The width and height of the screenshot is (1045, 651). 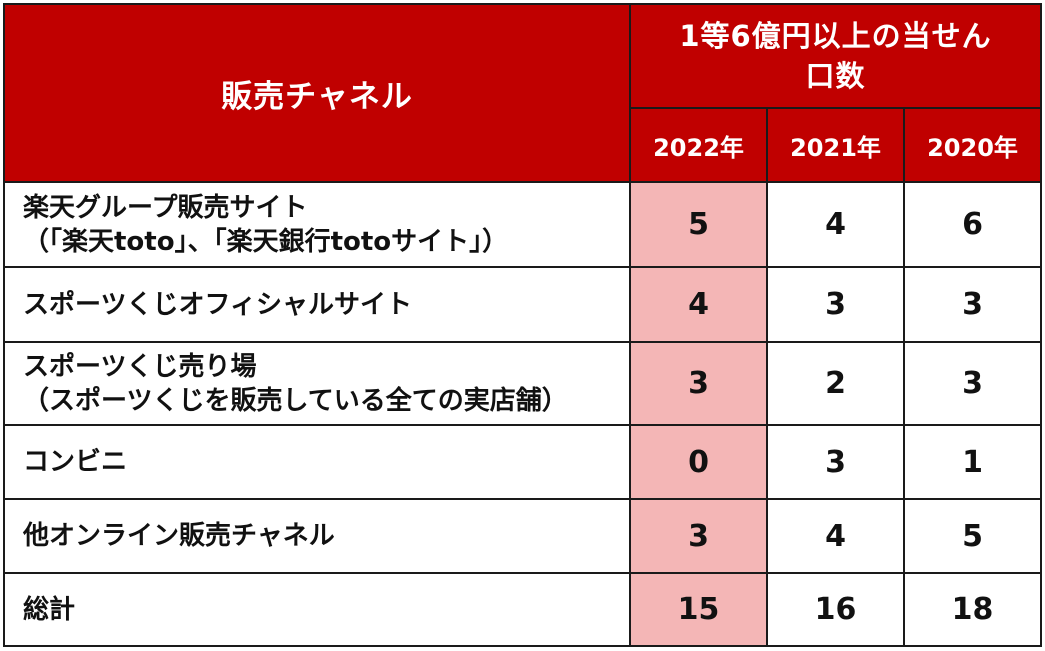 I want to click on cell-2022: 5, so click(x=698, y=224).